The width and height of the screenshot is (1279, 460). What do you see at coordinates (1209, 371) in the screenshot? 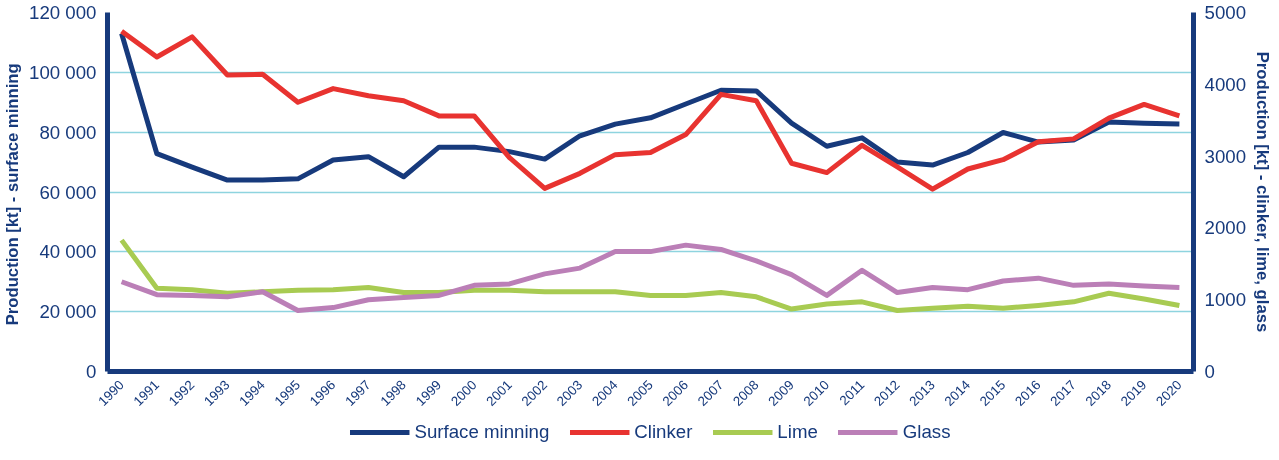
I see `y2-tick-label: 0` at bounding box center [1209, 371].